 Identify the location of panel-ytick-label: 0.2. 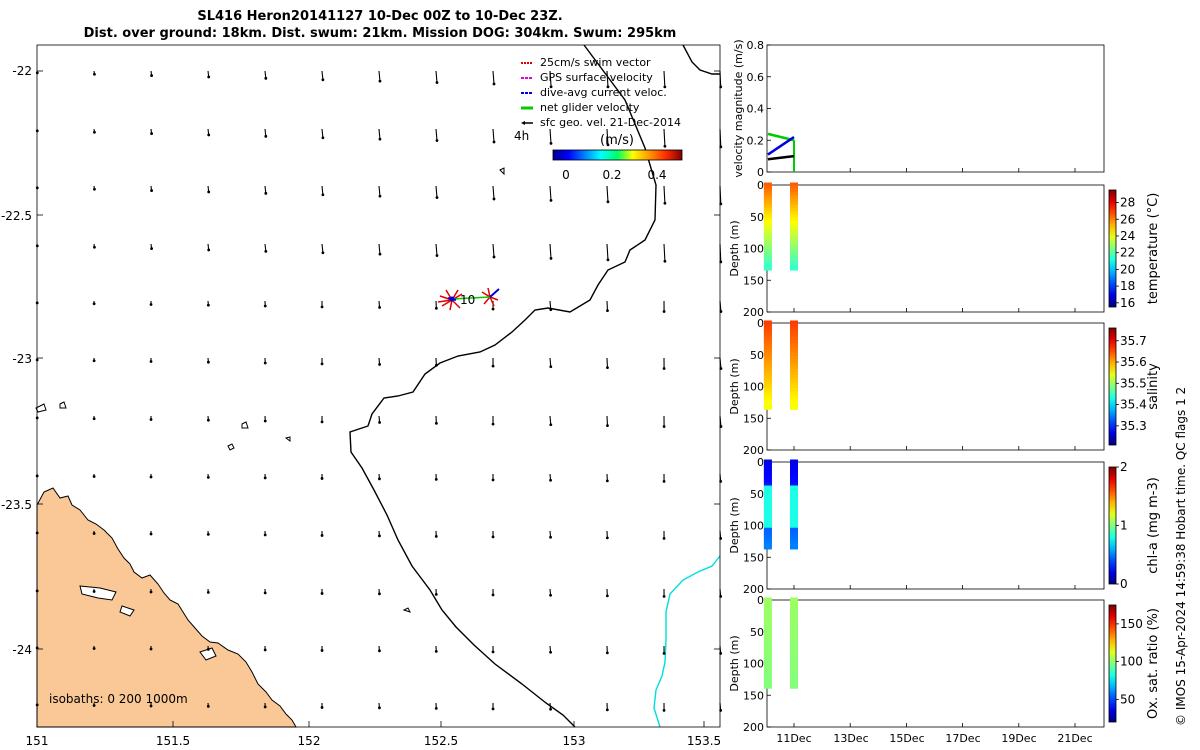
(756, 140).